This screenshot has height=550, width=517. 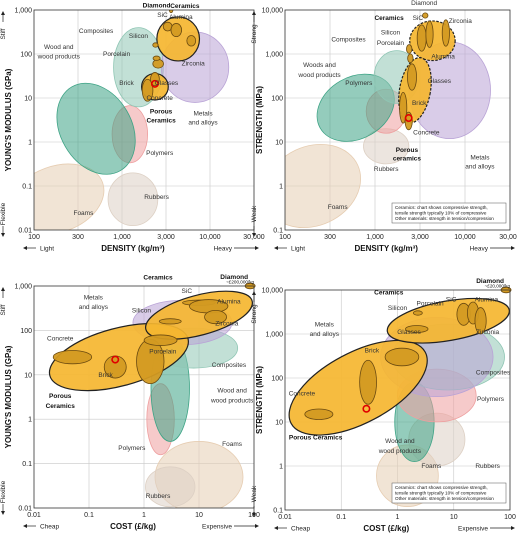 What do you see at coordinates (513, 528) in the screenshot?
I see `x-high-arrowhead` at bounding box center [513, 528].